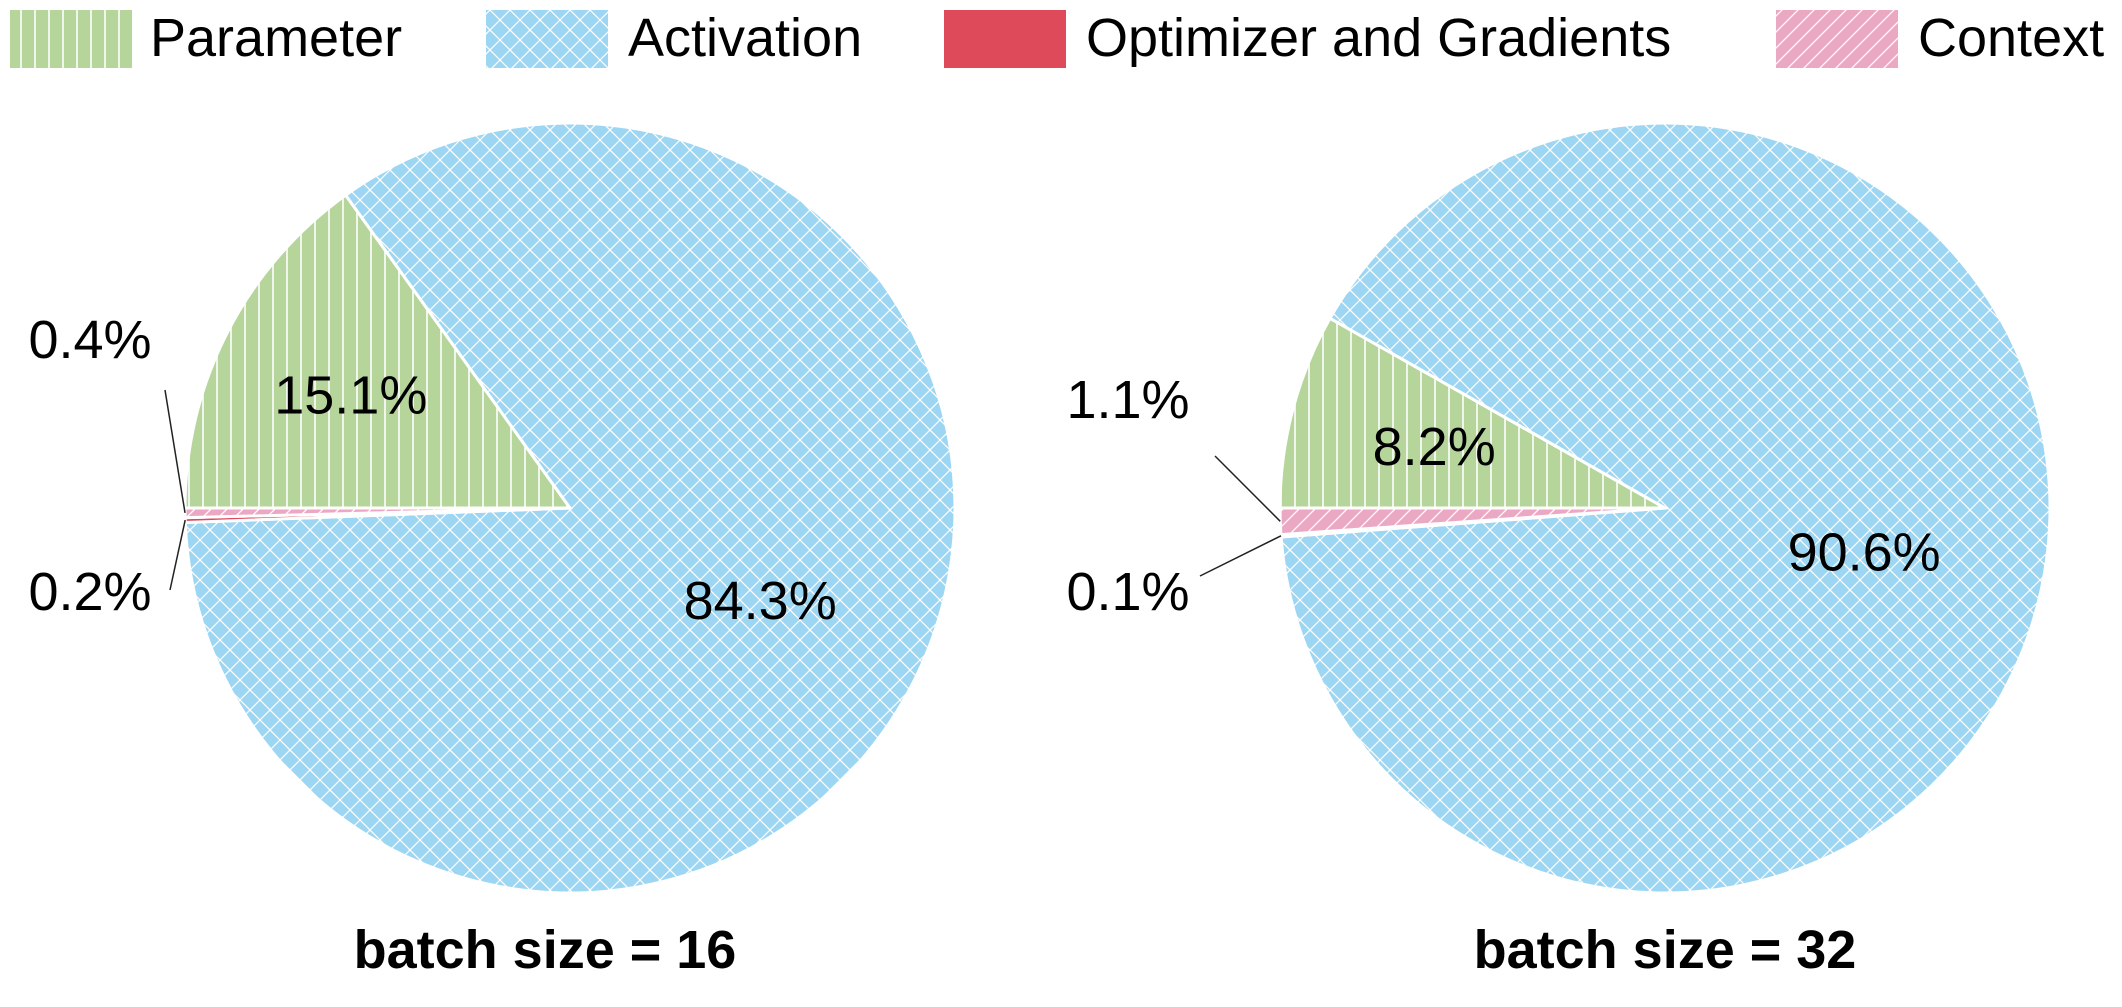 This screenshot has height=1007, width=2122. What do you see at coordinates (760, 601) in the screenshot?
I see `pie-label-activation: 84.3%` at bounding box center [760, 601].